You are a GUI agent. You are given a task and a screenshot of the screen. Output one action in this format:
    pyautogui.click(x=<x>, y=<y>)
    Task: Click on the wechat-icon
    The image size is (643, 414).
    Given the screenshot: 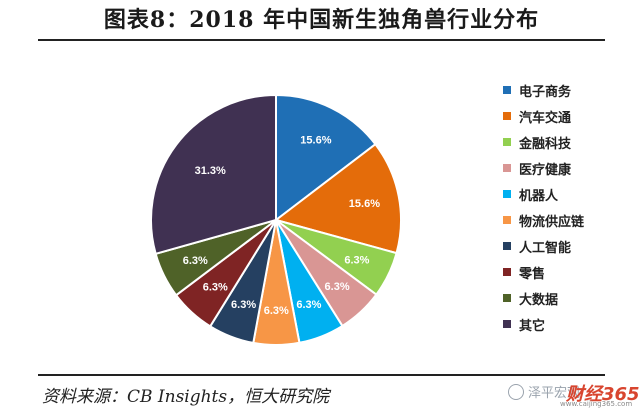 What is the action you would take?
    pyautogui.click(x=516, y=392)
    